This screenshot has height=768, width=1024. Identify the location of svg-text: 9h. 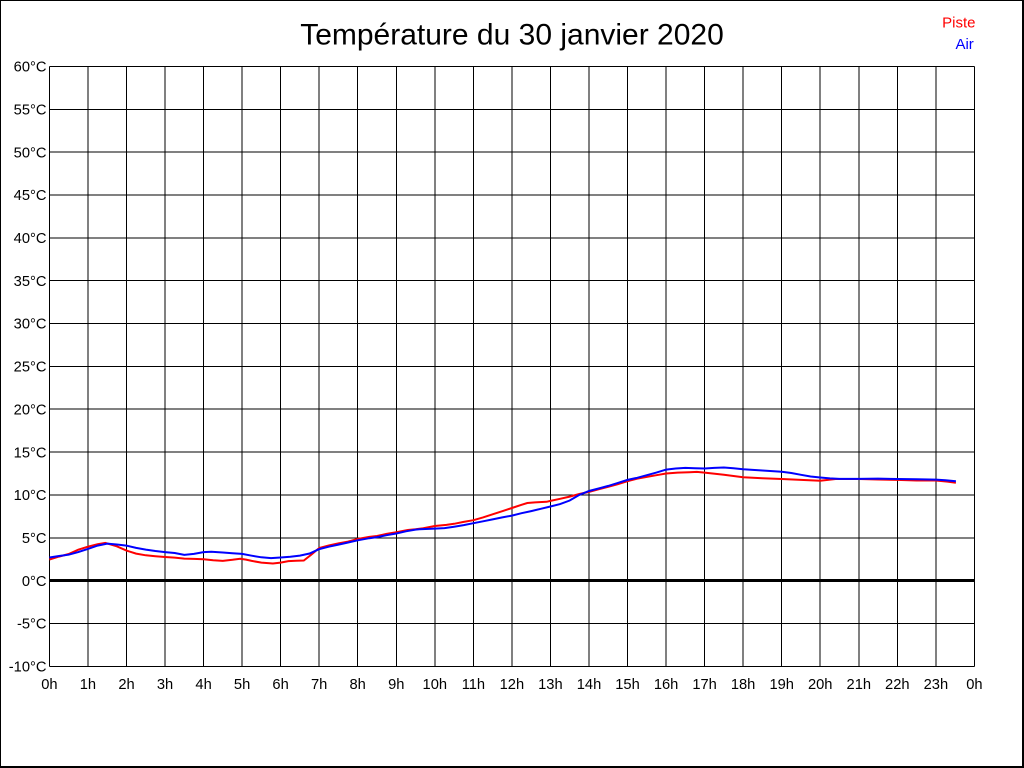
(396, 685).